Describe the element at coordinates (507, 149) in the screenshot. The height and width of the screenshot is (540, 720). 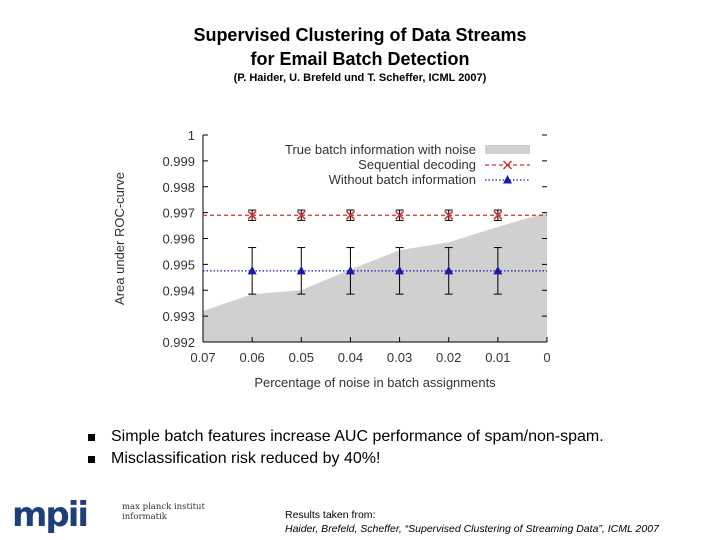
I see `legend-swatch-area` at that location.